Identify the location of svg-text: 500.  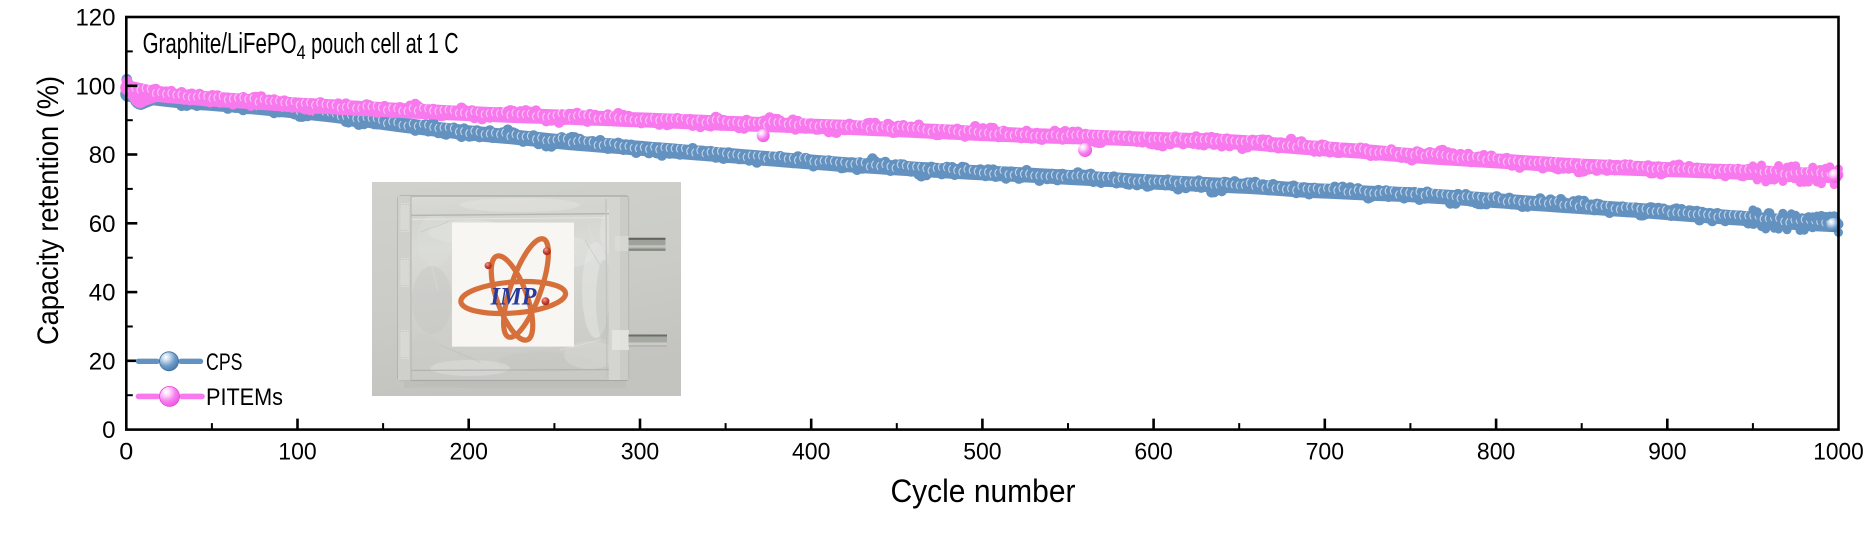
(982, 452).